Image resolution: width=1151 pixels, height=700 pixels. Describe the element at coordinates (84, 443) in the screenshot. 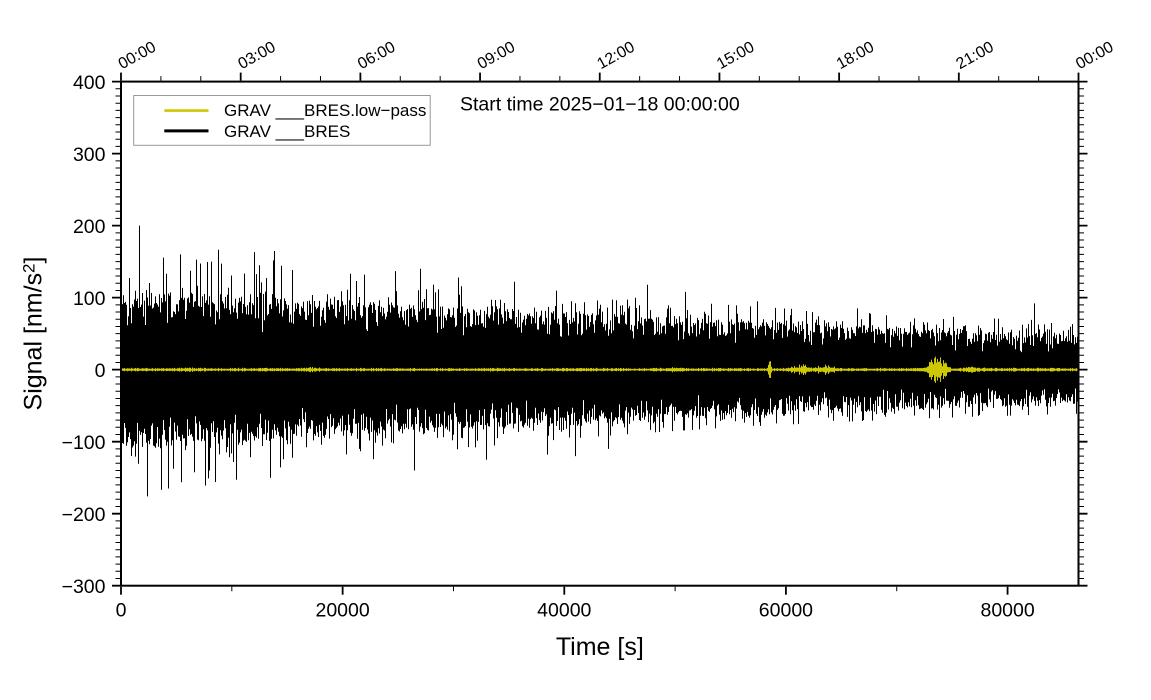

I see `svg-text: −100` at that location.